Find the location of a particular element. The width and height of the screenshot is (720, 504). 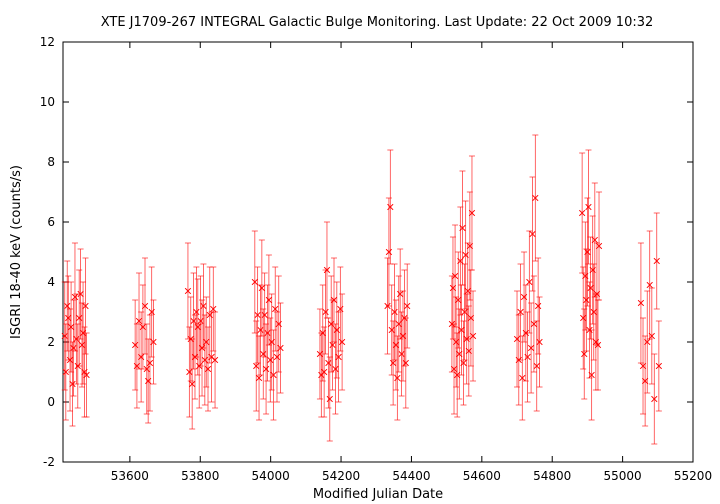

x-axis-label: Modified Julian Date is located at coordinates (378, 494).